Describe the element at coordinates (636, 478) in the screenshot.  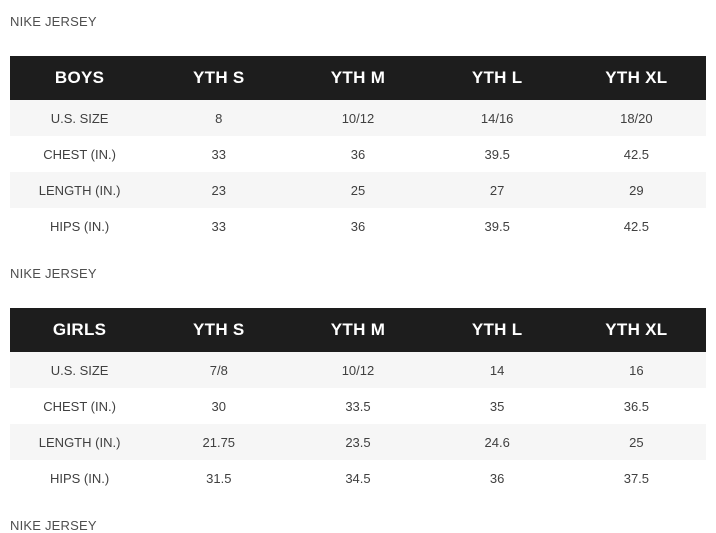
I see `table-cell: 37.5` at that location.